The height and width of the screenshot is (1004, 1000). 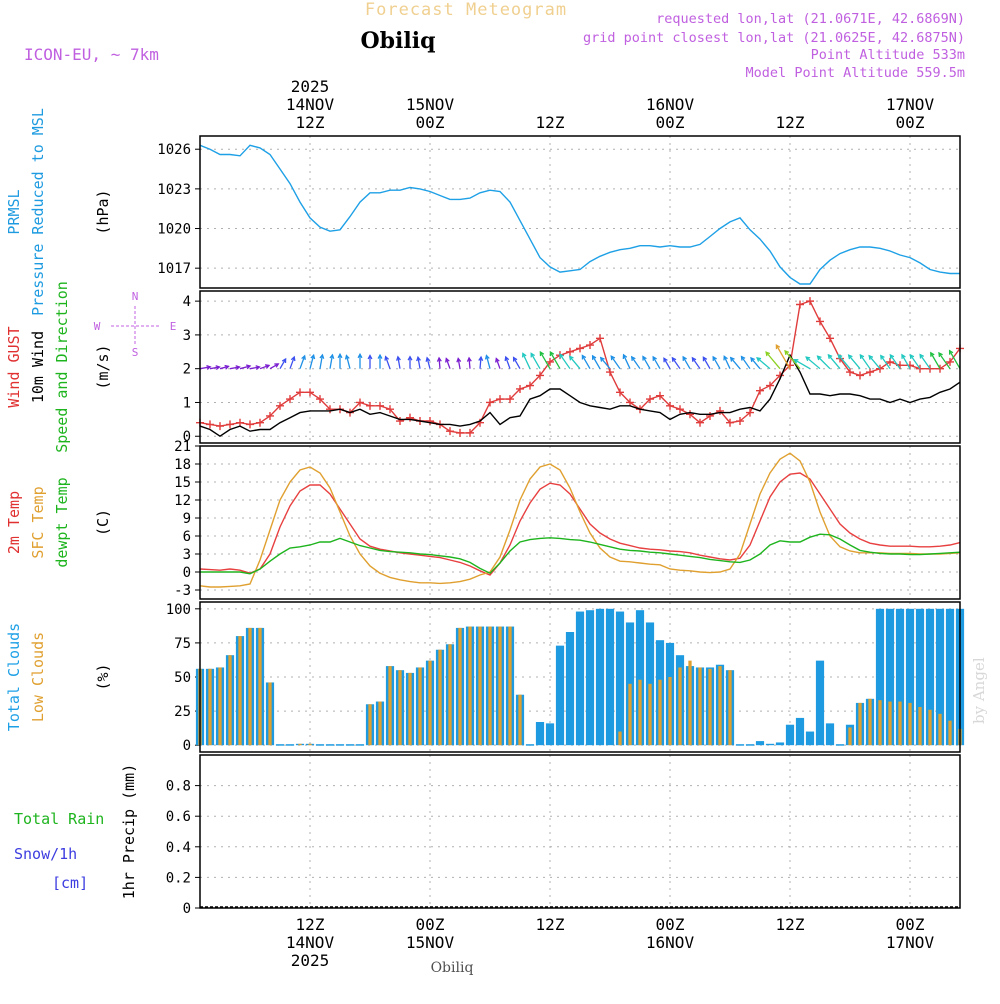 What do you see at coordinates (310, 104) in the screenshot?
I see `time-tick-label-top: 14NOV` at bounding box center [310, 104].